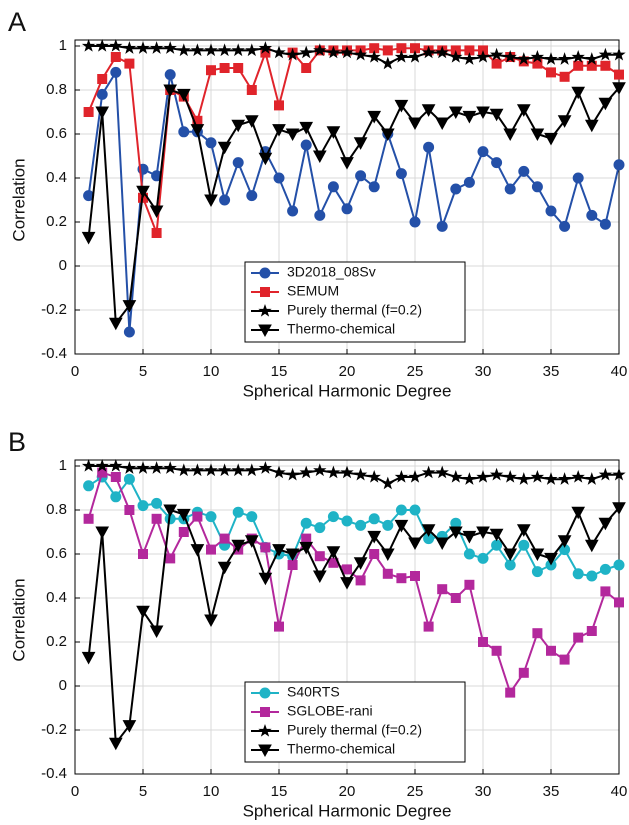  I want to click on x-tick-label: 5, so click(143, 791).